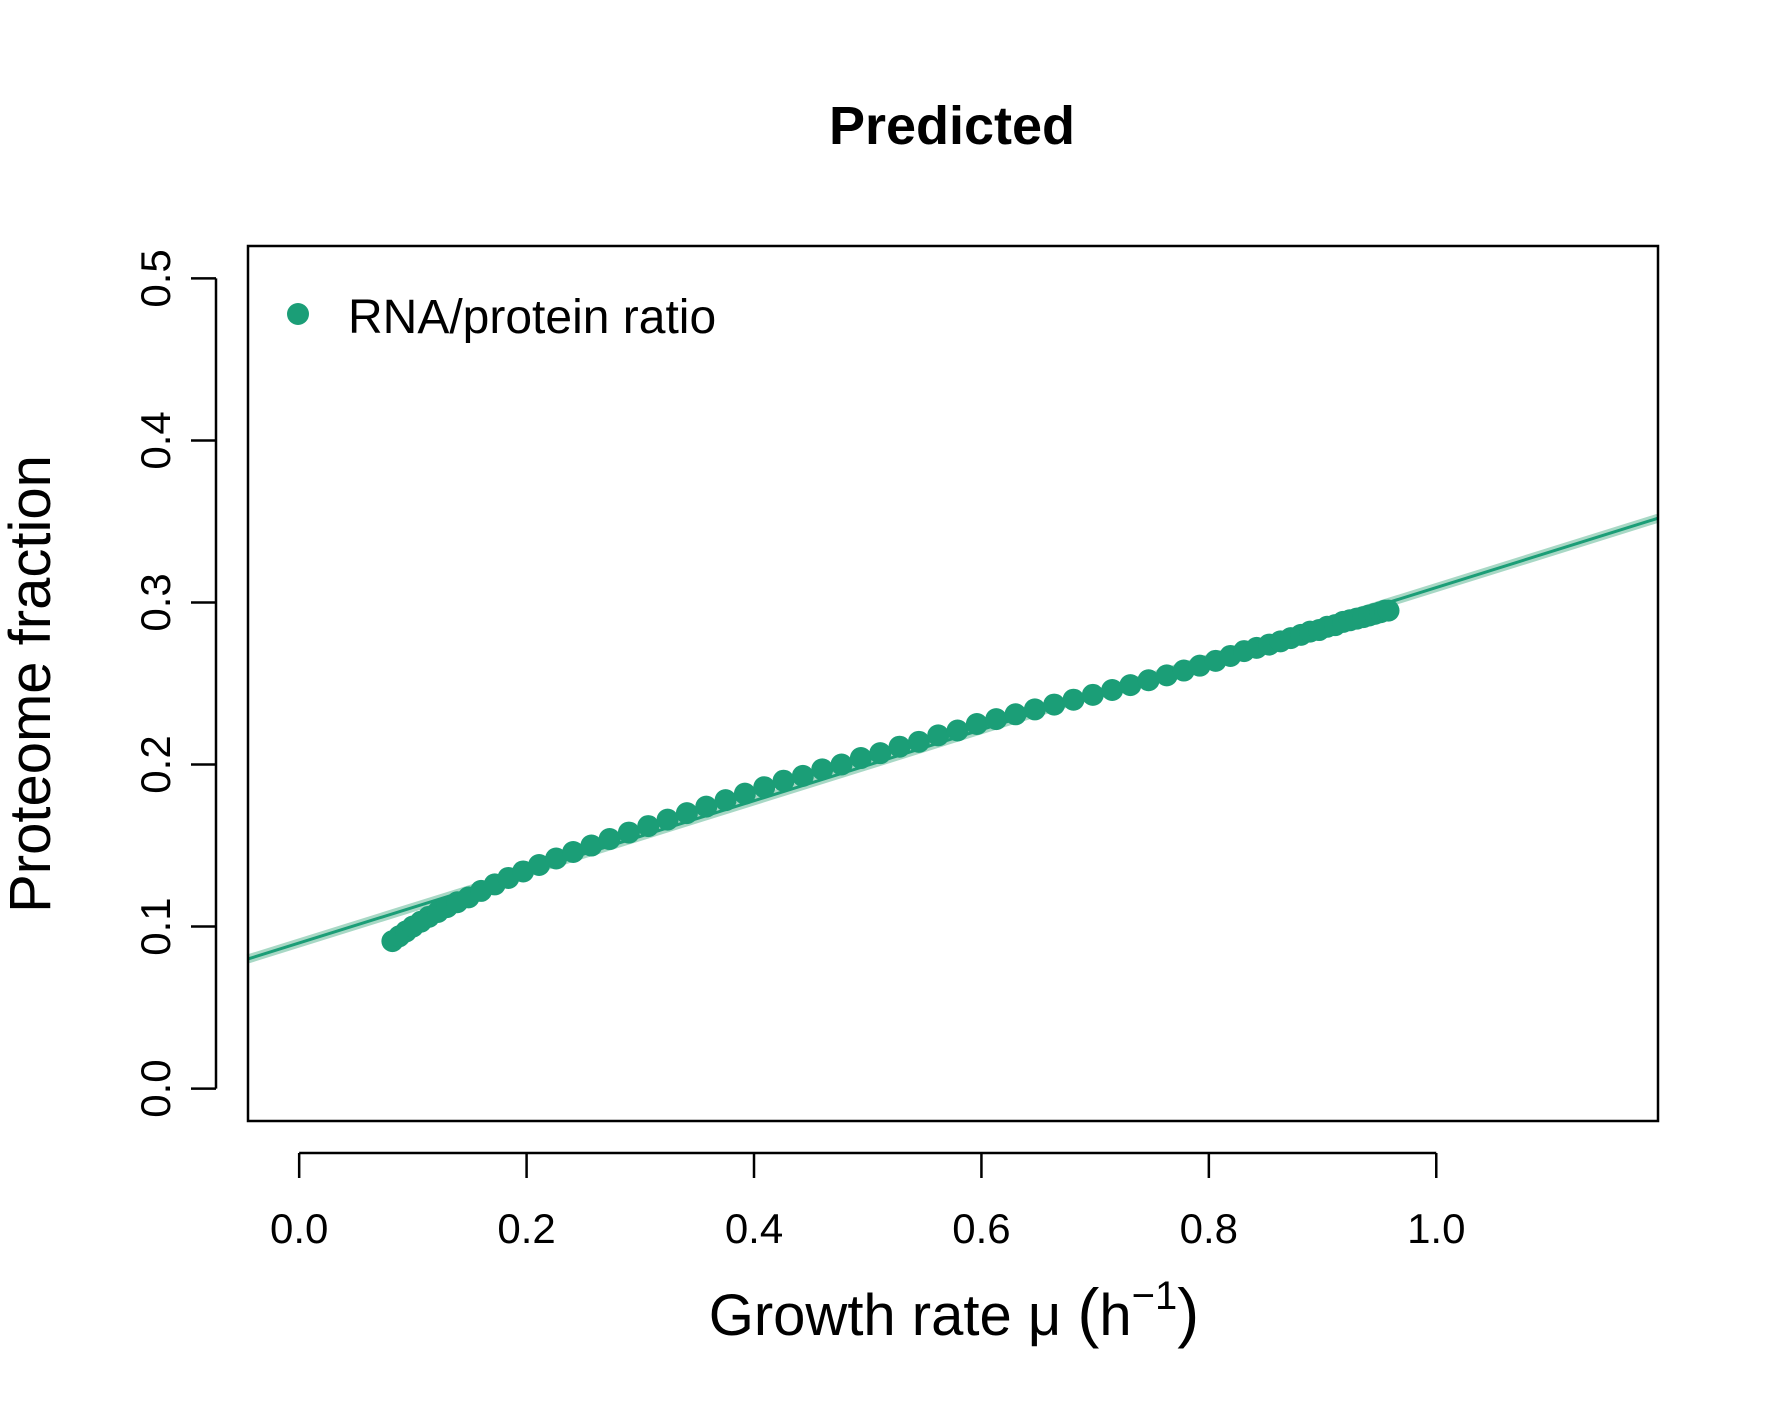 This screenshot has height=1417, width=1771. I want to click on legend-marker, so click(298, 314).